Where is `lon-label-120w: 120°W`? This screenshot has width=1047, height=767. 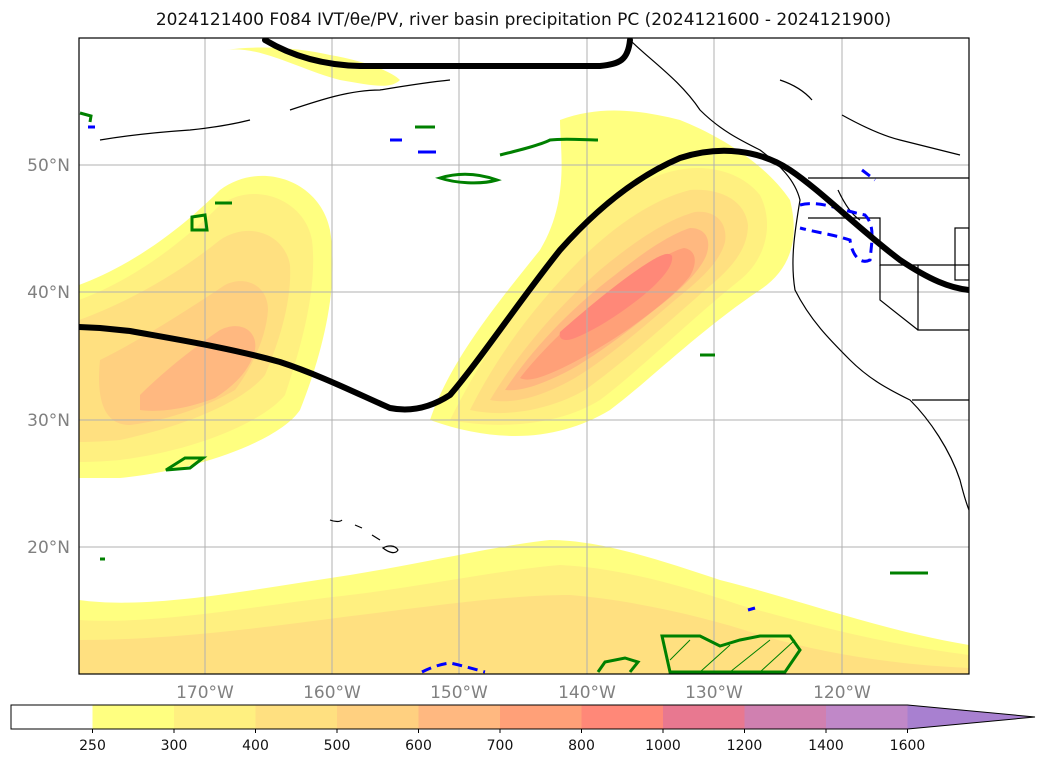
lon-label-120w: 120°W is located at coordinates (842, 693).